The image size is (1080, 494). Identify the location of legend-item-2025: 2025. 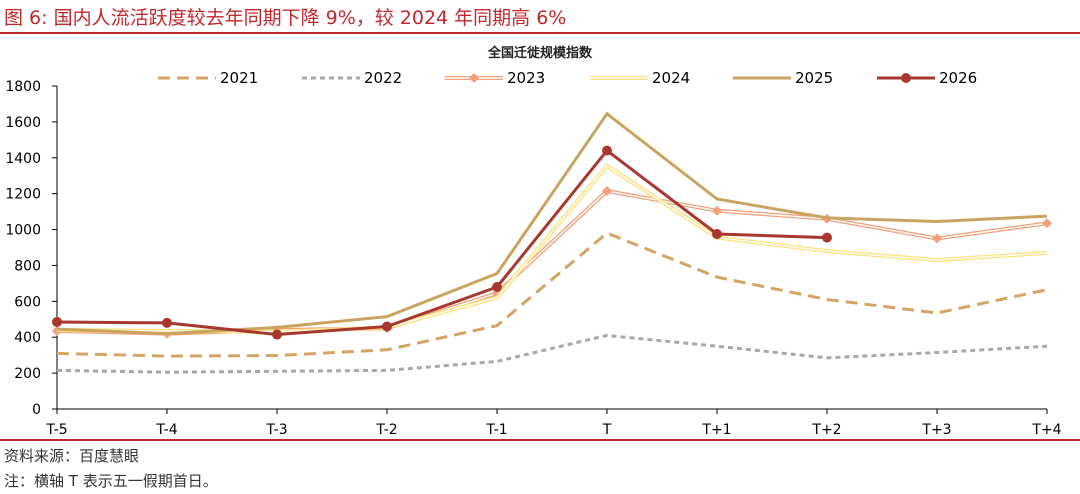
(783, 78).